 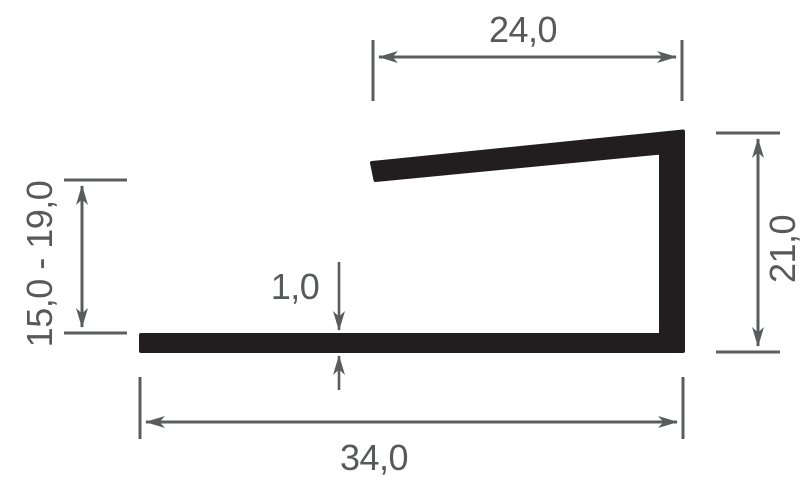 I want to click on dim-label-left-opening: 15,0 - 19,0, so click(x=39, y=264).